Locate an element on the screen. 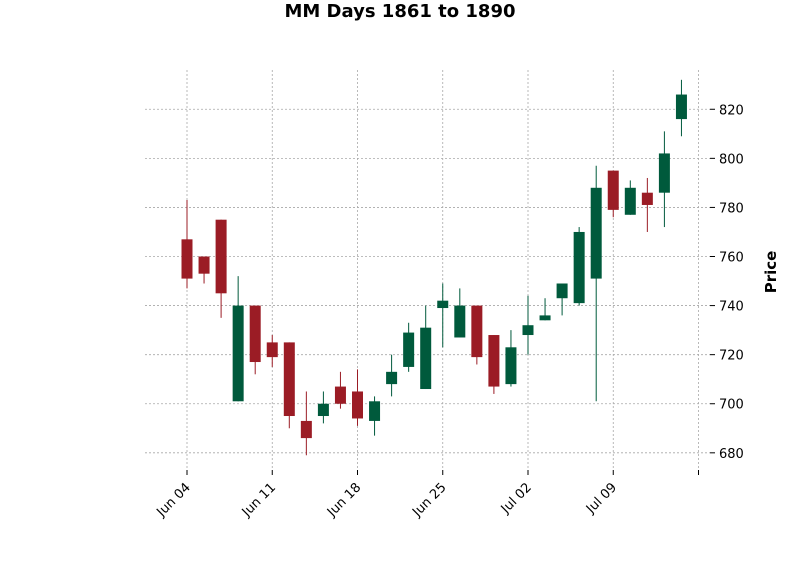 This screenshot has height=575, width=800. y-axis-label: Price is located at coordinates (771, 272).